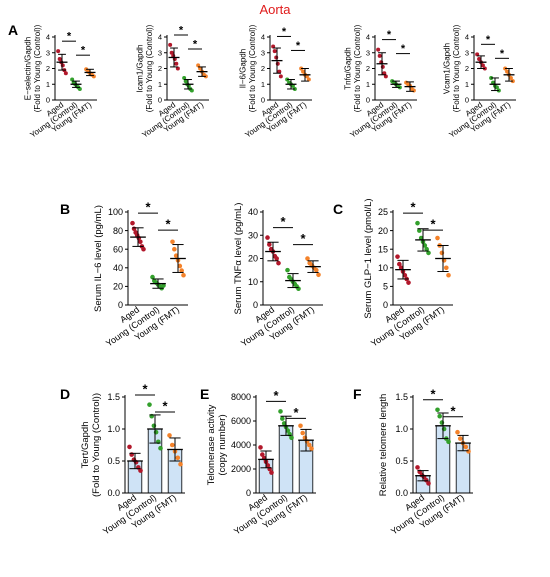 The image size is (550, 577). Describe the element at coordinates (118, 249) in the screenshot. I see `y-tick-label: 60` at that location.